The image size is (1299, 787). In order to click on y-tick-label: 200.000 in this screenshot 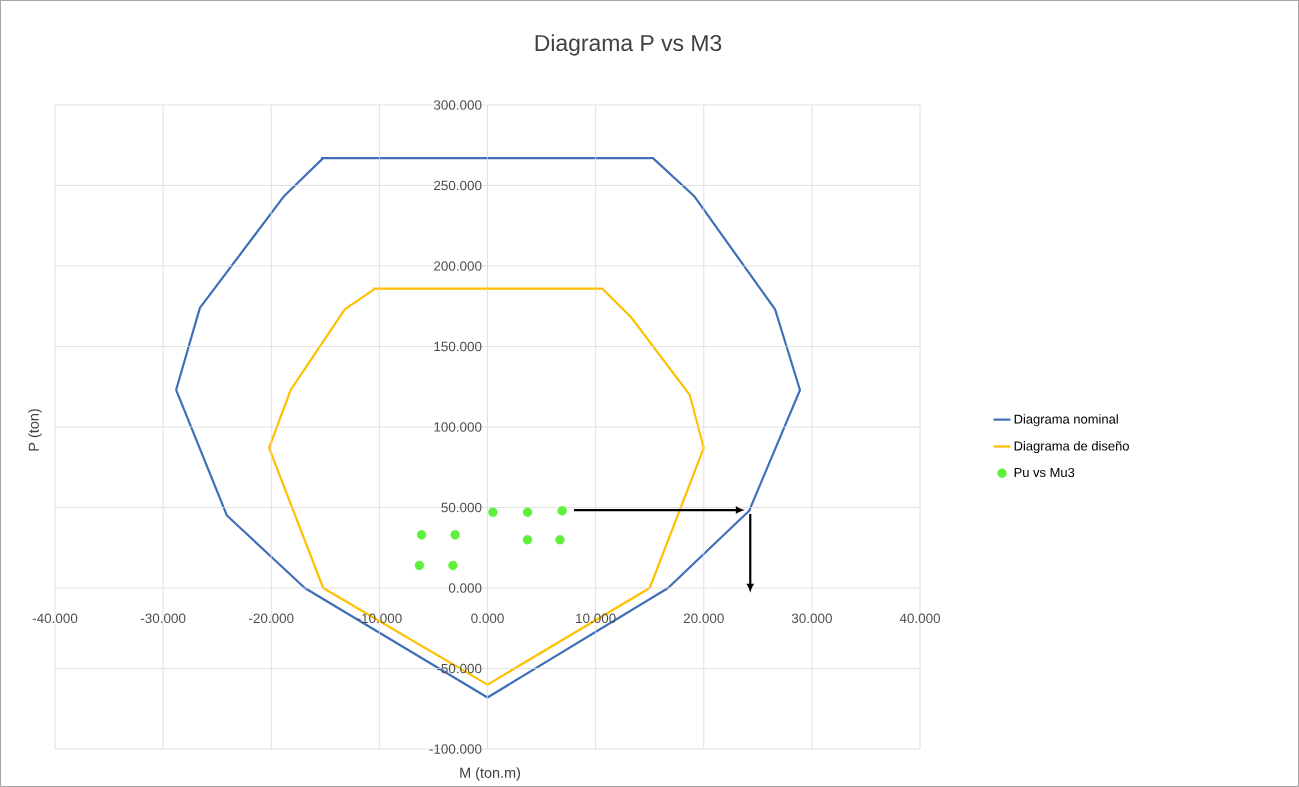, I will do `click(458, 266)`.